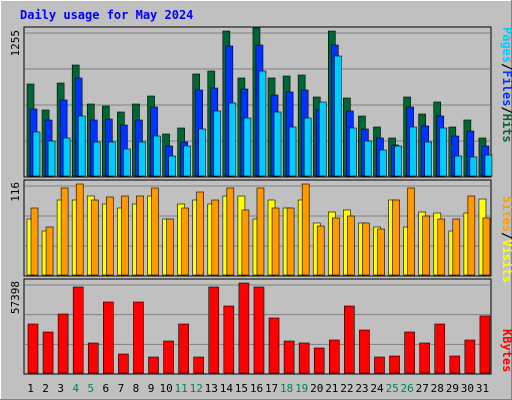  What do you see at coordinates (407, 388) in the screenshot?
I see `x-tick-label-26: 26` at bounding box center [407, 388].